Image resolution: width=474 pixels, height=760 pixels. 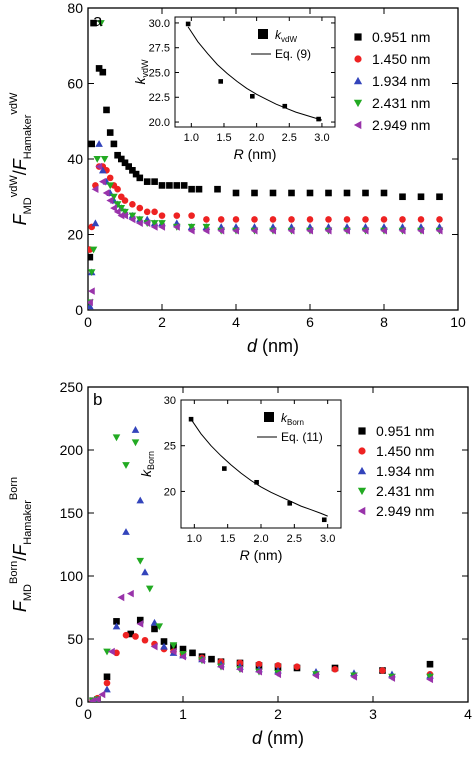 What do you see at coordinates (72, 576) in the screenshot?
I see `y-tick-label: 100` at bounding box center [72, 576].